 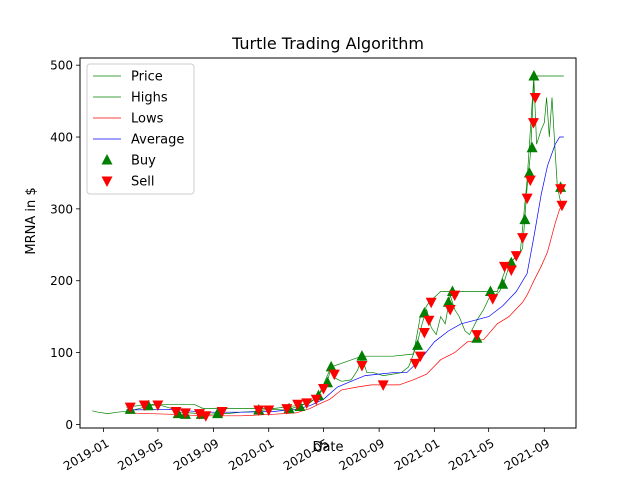 What do you see at coordinates (69, 425) in the screenshot?
I see `y-tick-label: 0` at bounding box center [69, 425].